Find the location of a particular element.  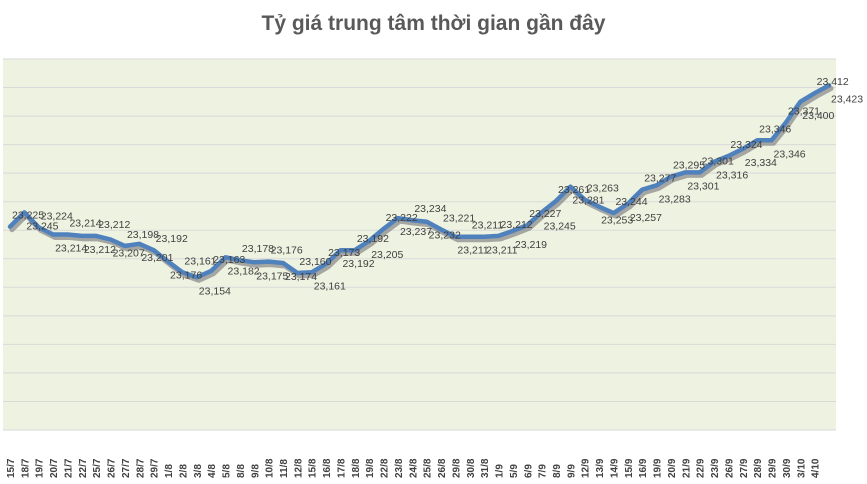

x-tick-label: 6/9 is located at coordinates (528, 471).